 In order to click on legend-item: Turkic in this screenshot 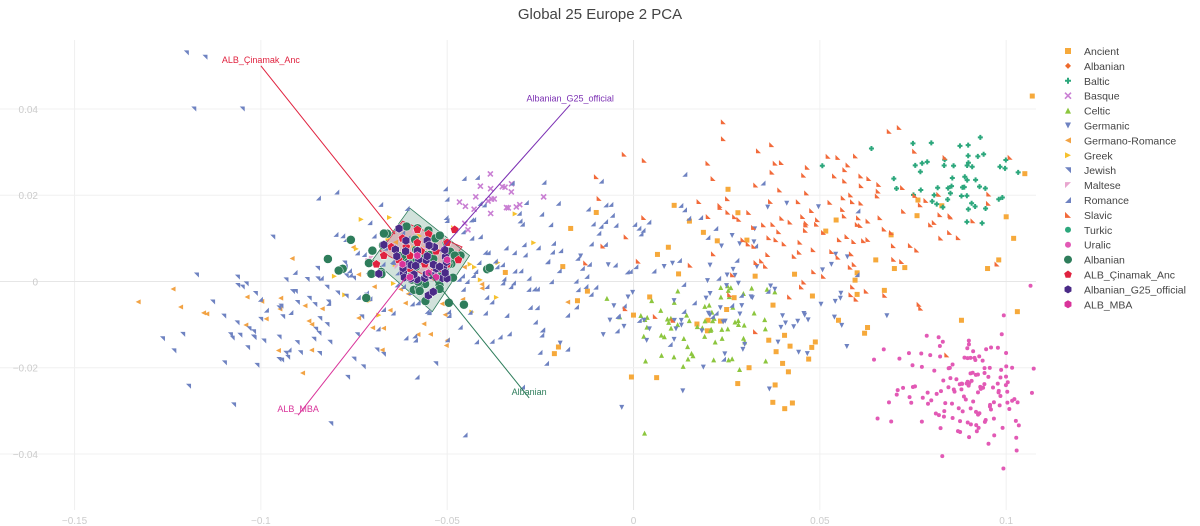, I will do `click(1088, 231)`.